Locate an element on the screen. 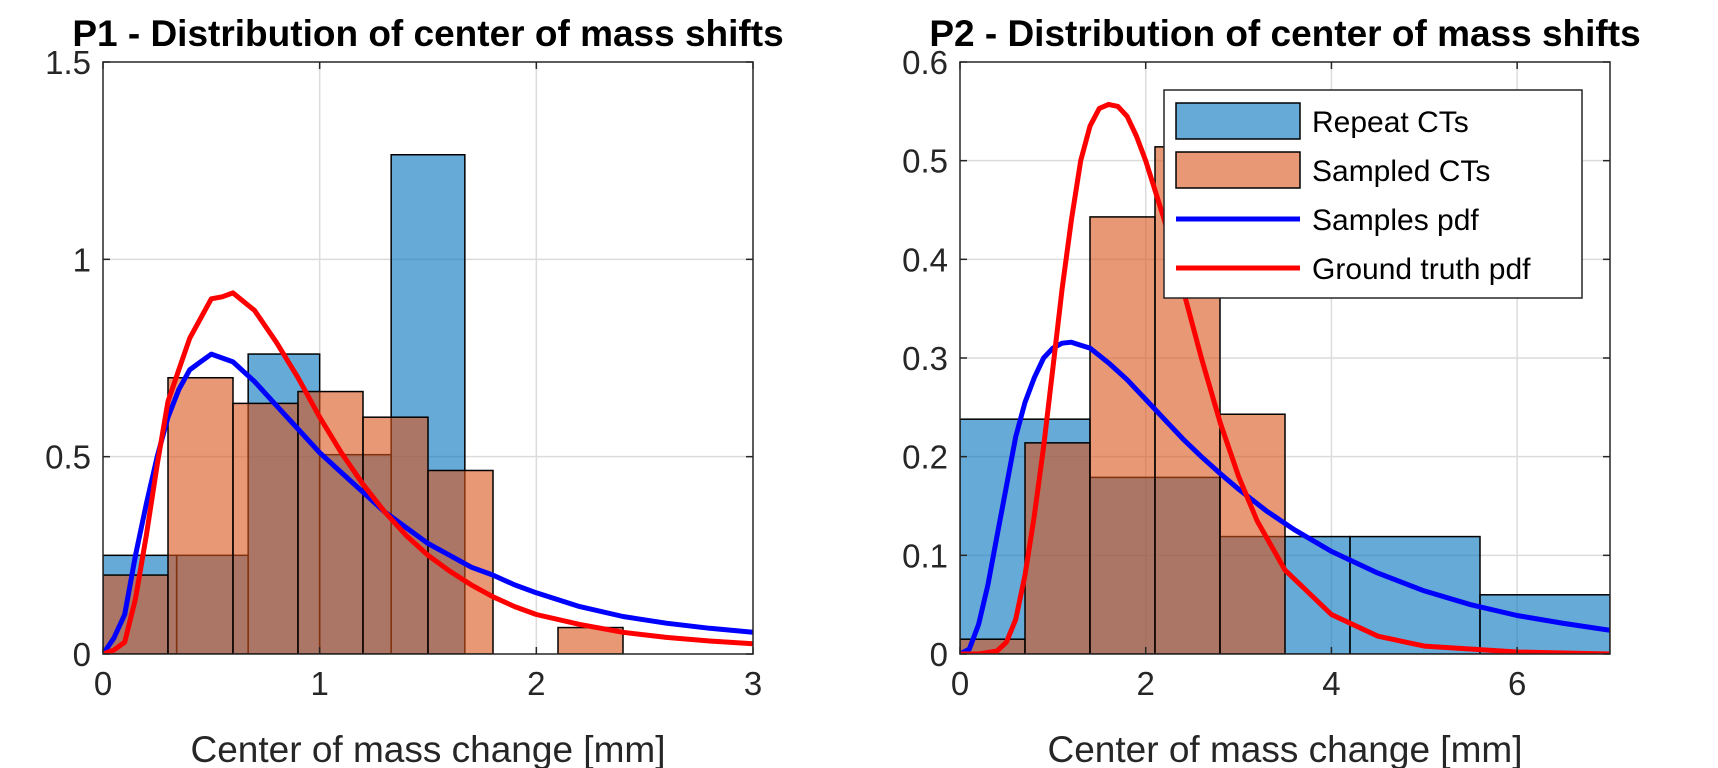  y-tick-label: 0.2 is located at coordinates (925, 457).